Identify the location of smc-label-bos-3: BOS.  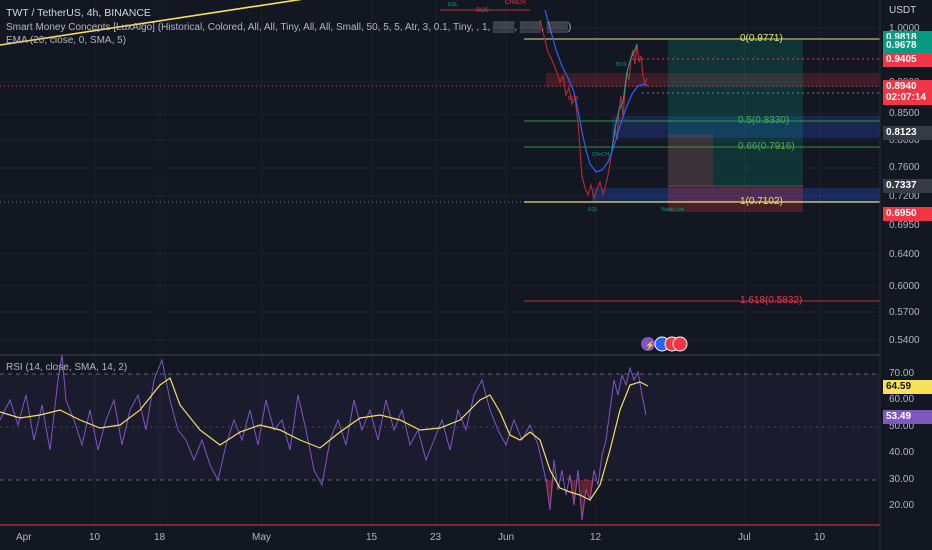
(621, 65).